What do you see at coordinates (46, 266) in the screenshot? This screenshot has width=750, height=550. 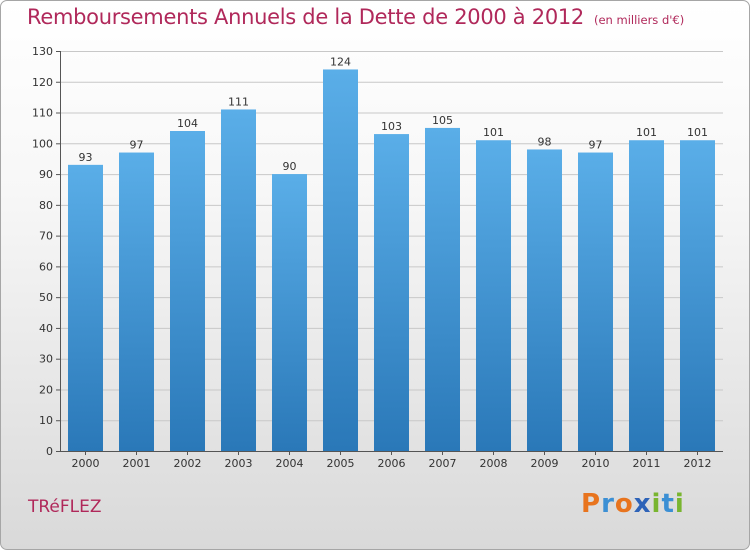 I see `y-tick-label: 60` at bounding box center [46, 266].